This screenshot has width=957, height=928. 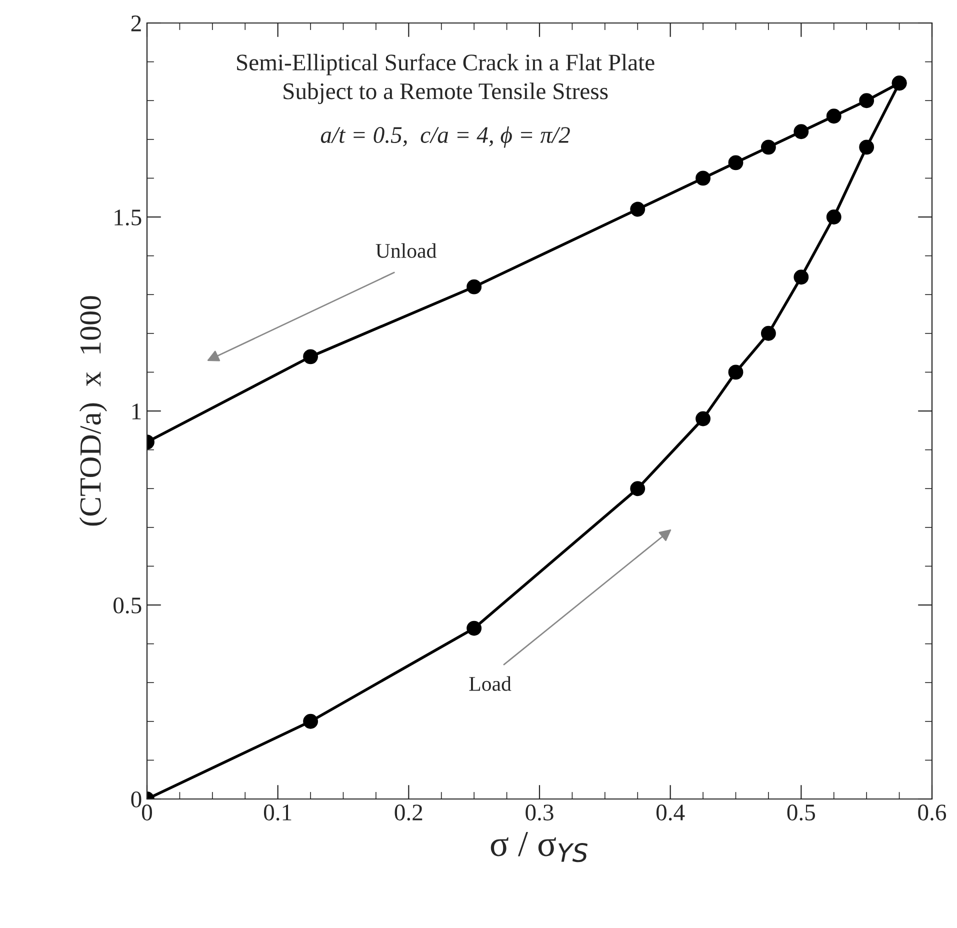 What do you see at coordinates (670, 812) in the screenshot?
I see `x-tick-label: 0.4` at bounding box center [670, 812].